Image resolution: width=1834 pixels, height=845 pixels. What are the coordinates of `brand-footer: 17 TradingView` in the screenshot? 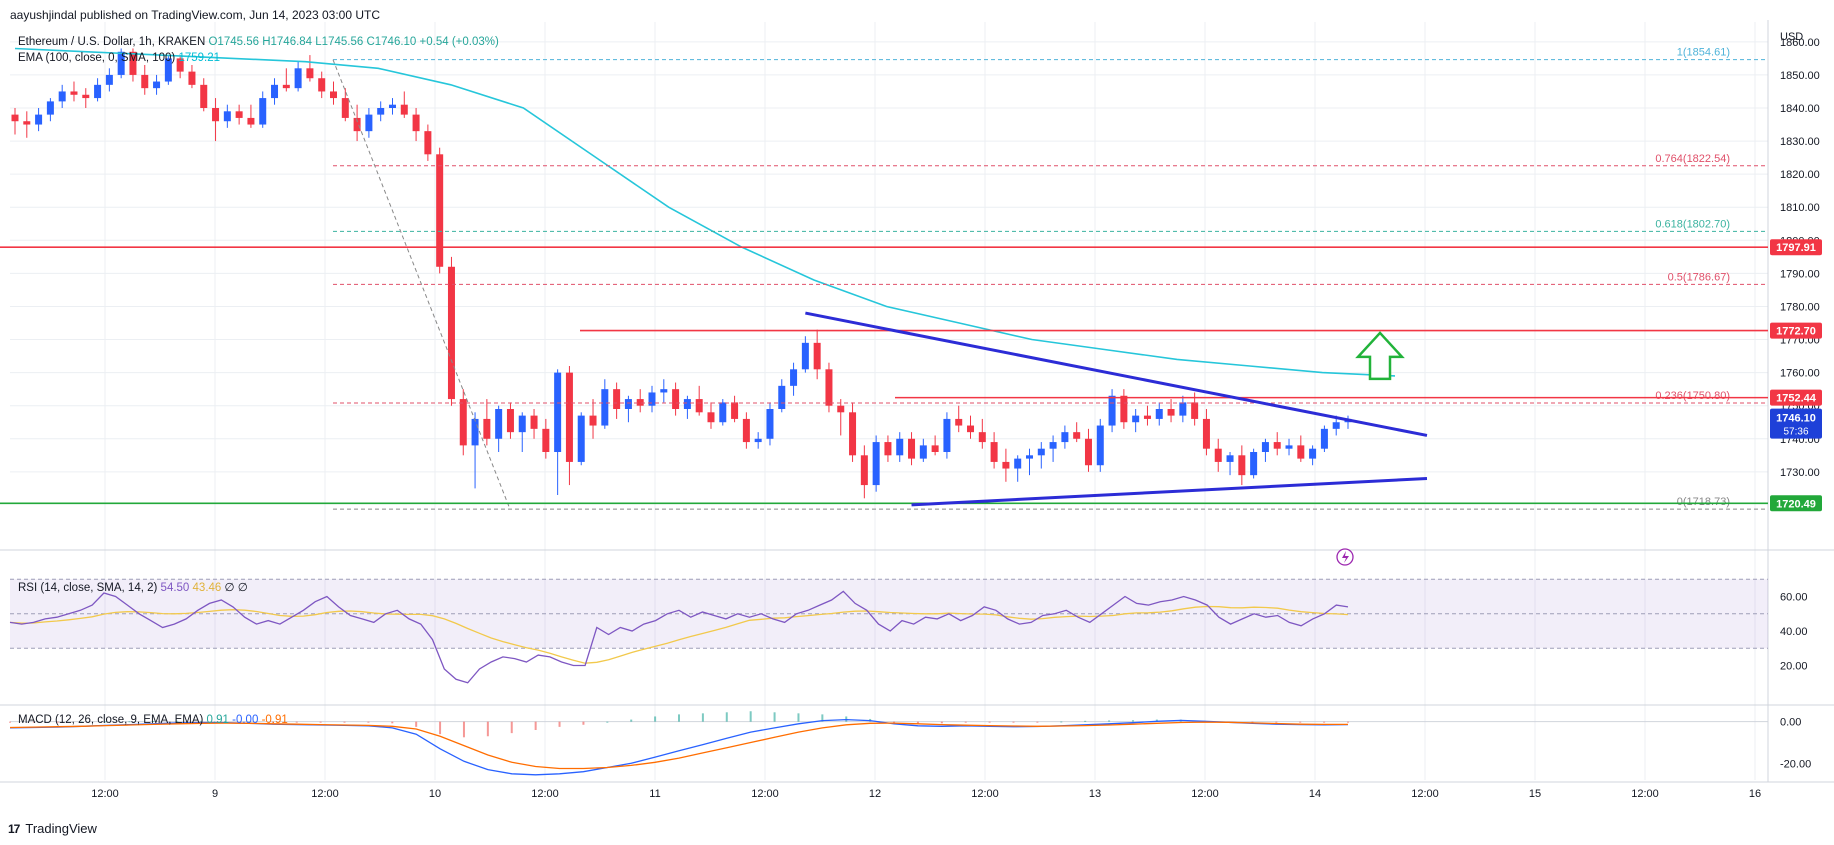 It's located at (52, 828).